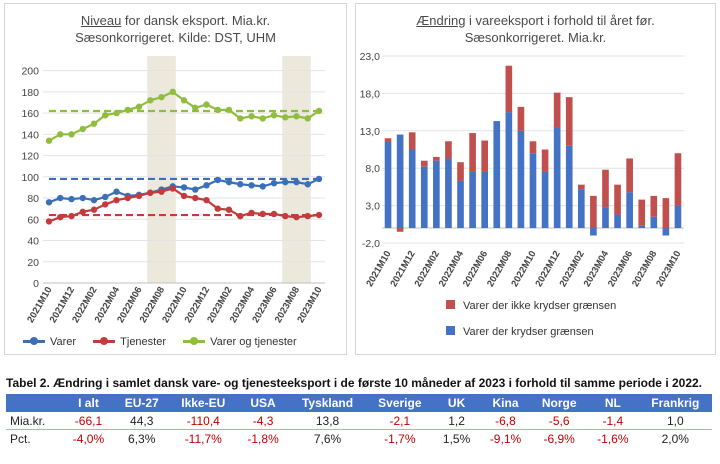 This screenshot has width=720, height=464. I want to click on table-header-cell: I alt, so click(88, 403).